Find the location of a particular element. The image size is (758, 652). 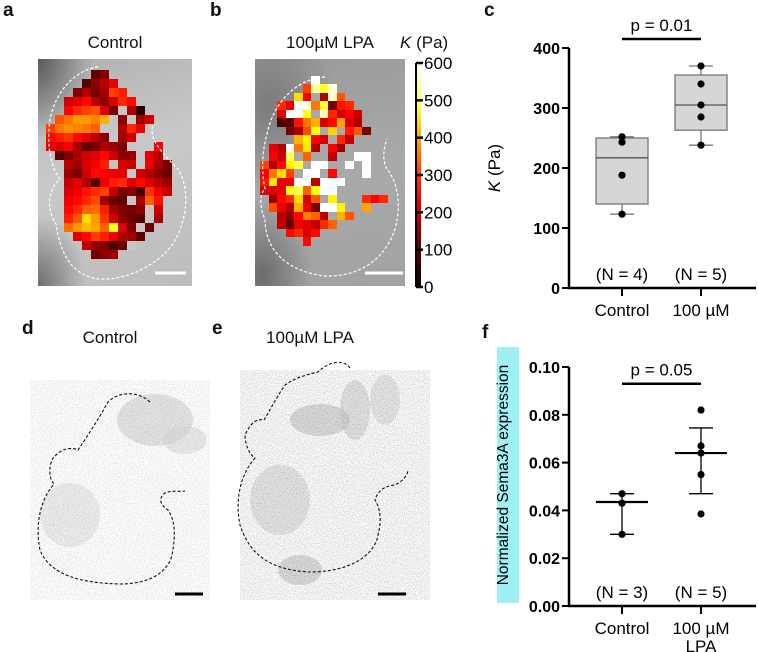

x-category-label-line2: LPA is located at coordinates (702, 319).